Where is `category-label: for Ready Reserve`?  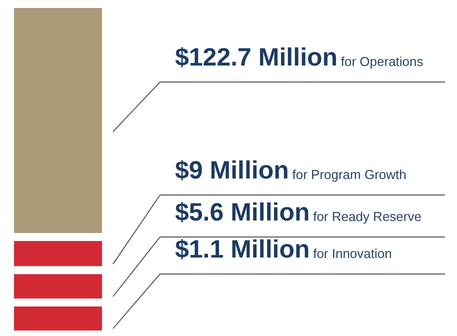
category-label: for Ready Reserve is located at coordinates (367, 216).